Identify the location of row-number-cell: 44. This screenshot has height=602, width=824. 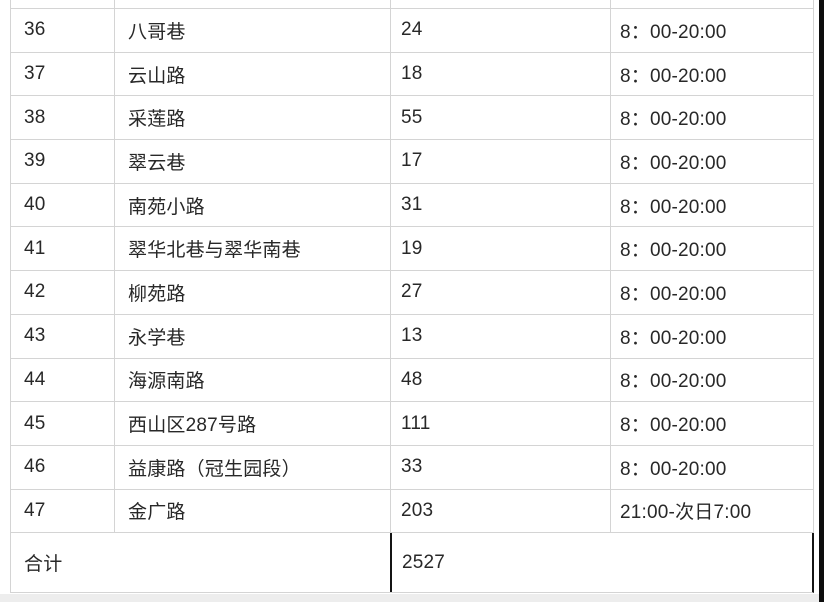
(35, 379).